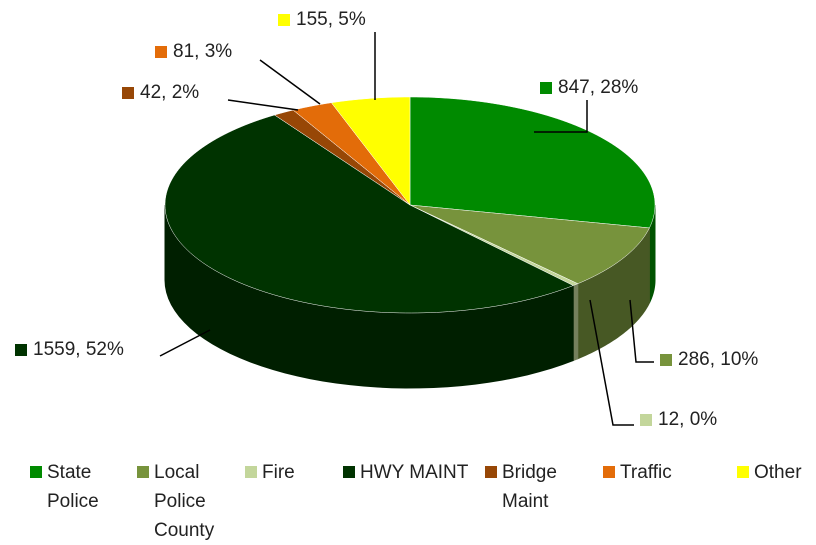 The image size is (816, 545). I want to click on legend-label: Bridge Maint, so click(529, 487).